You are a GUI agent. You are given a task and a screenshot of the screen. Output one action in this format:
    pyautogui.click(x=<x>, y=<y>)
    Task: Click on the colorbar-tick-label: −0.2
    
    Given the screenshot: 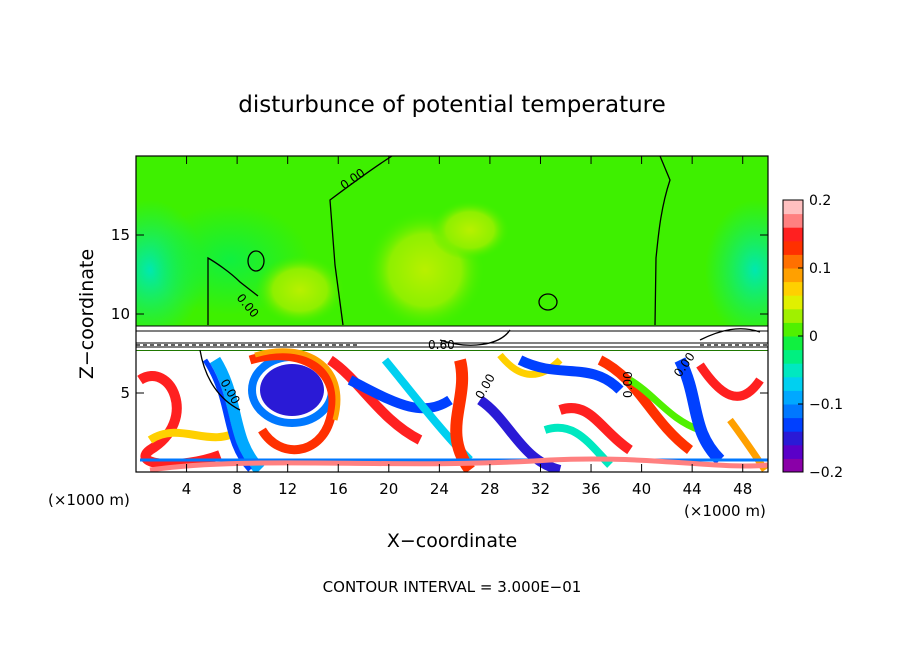 What is the action you would take?
    pyautogui.click(x=826, y=473)
    